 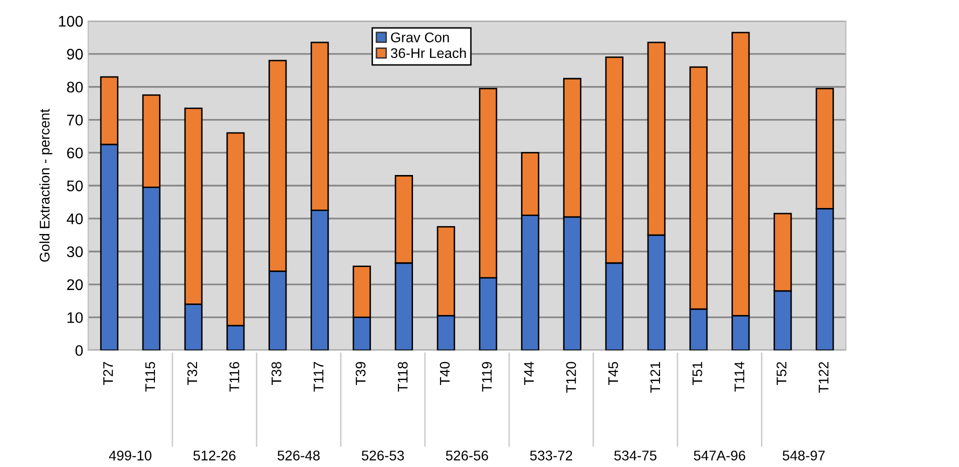 I want to click on legend-label: 36-Hr Leach, so click(x=428, y=53).